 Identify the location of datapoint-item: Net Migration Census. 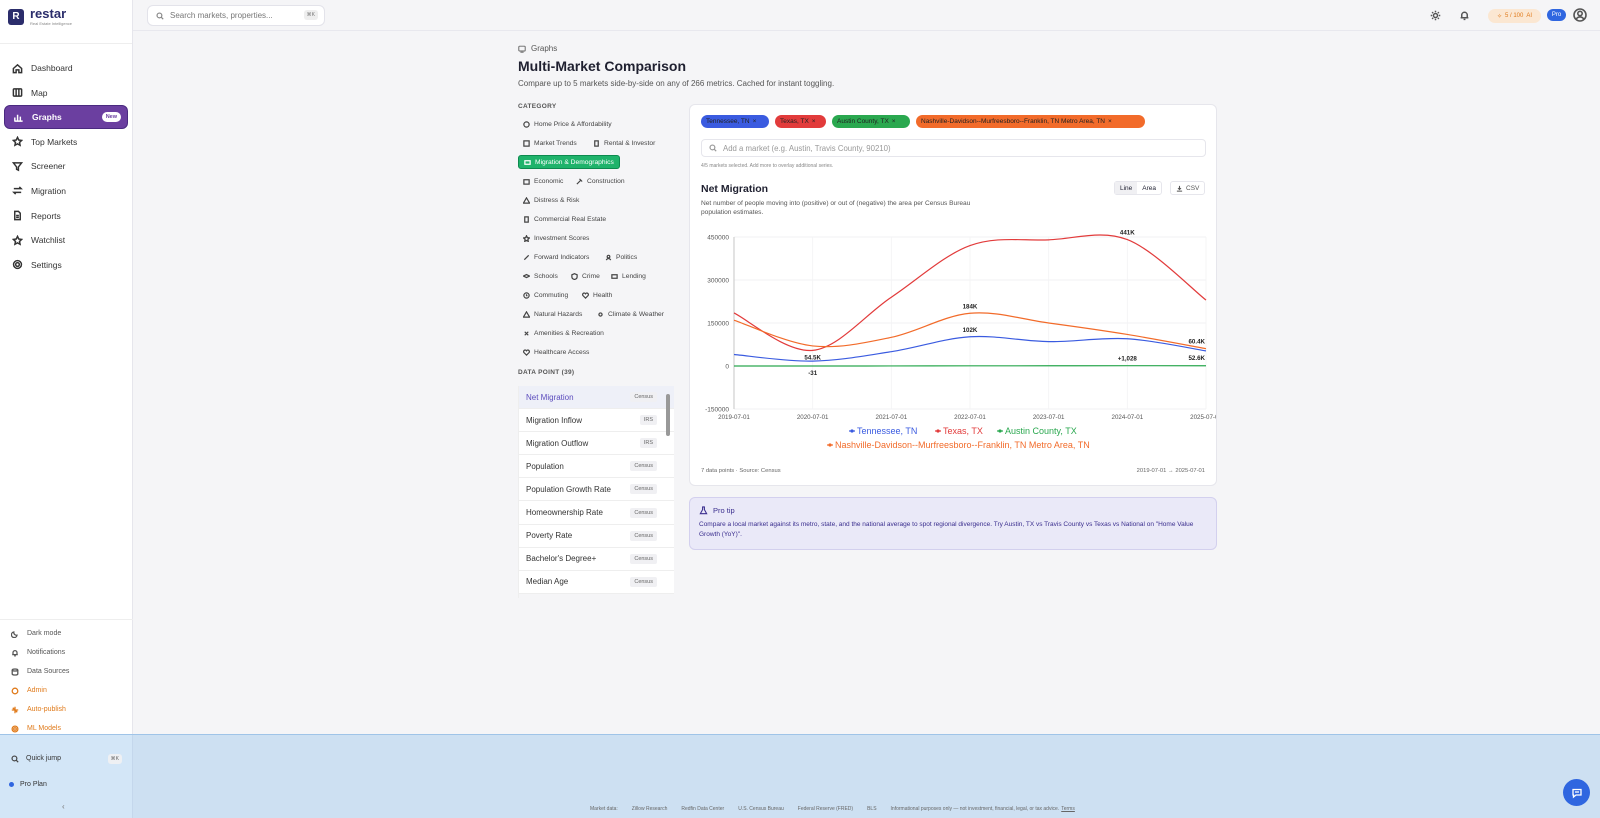
(596, 398).